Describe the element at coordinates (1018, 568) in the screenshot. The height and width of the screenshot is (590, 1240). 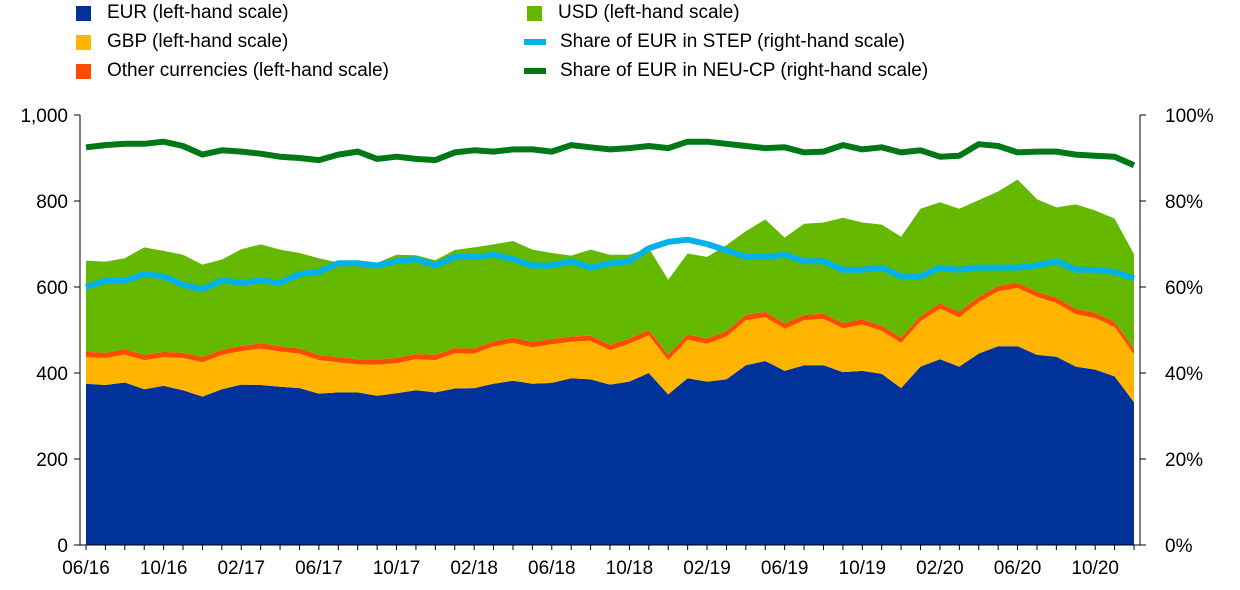
I see `x-tick-label: 06/20` at that location.